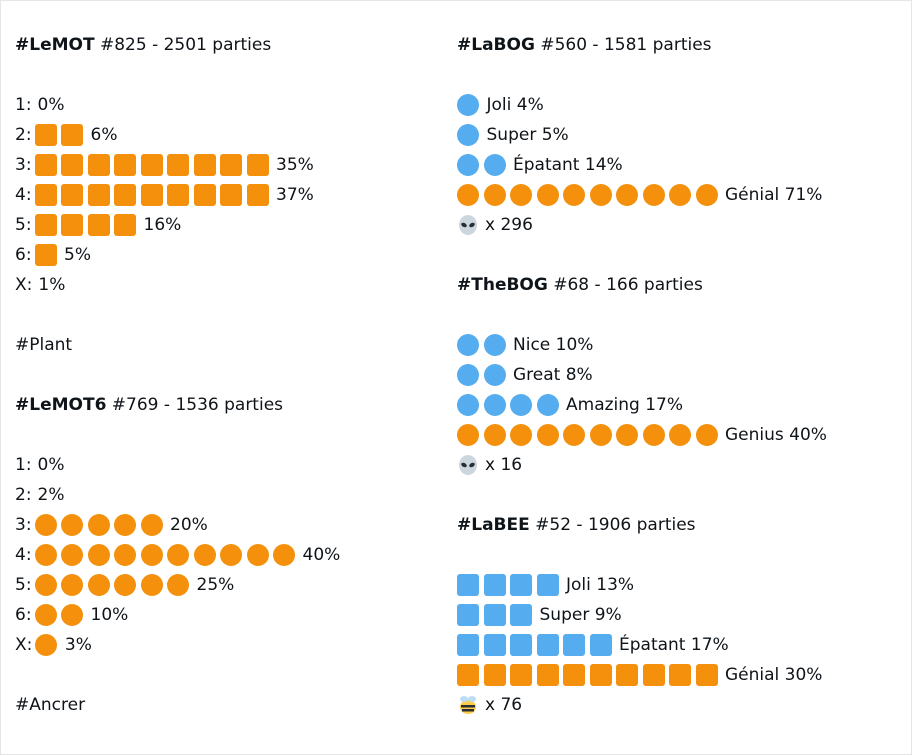  Describe the element at coordinates (674, 645) in the screenshot. I see `row-text: Épatant 17%` at that location.